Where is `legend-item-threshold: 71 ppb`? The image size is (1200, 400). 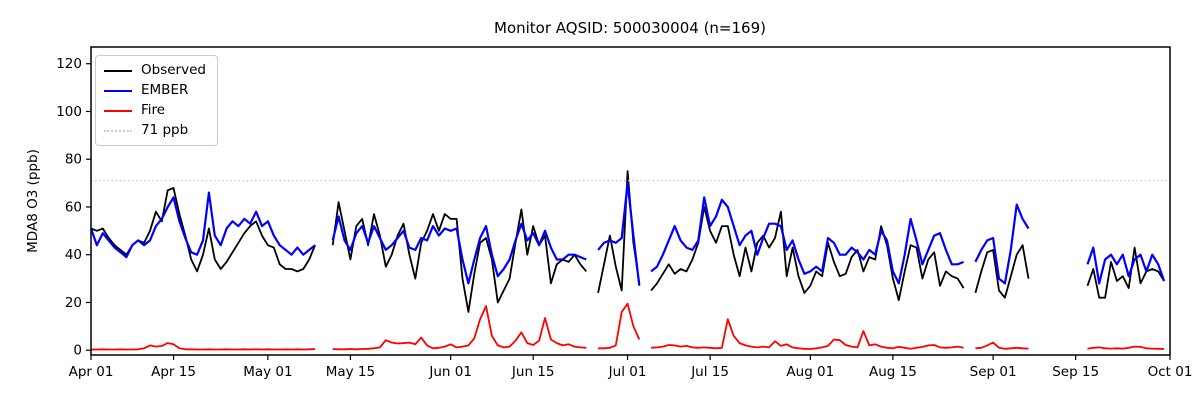
legend-item-threshold: 71 ppb is located at coordinates (155, 130).